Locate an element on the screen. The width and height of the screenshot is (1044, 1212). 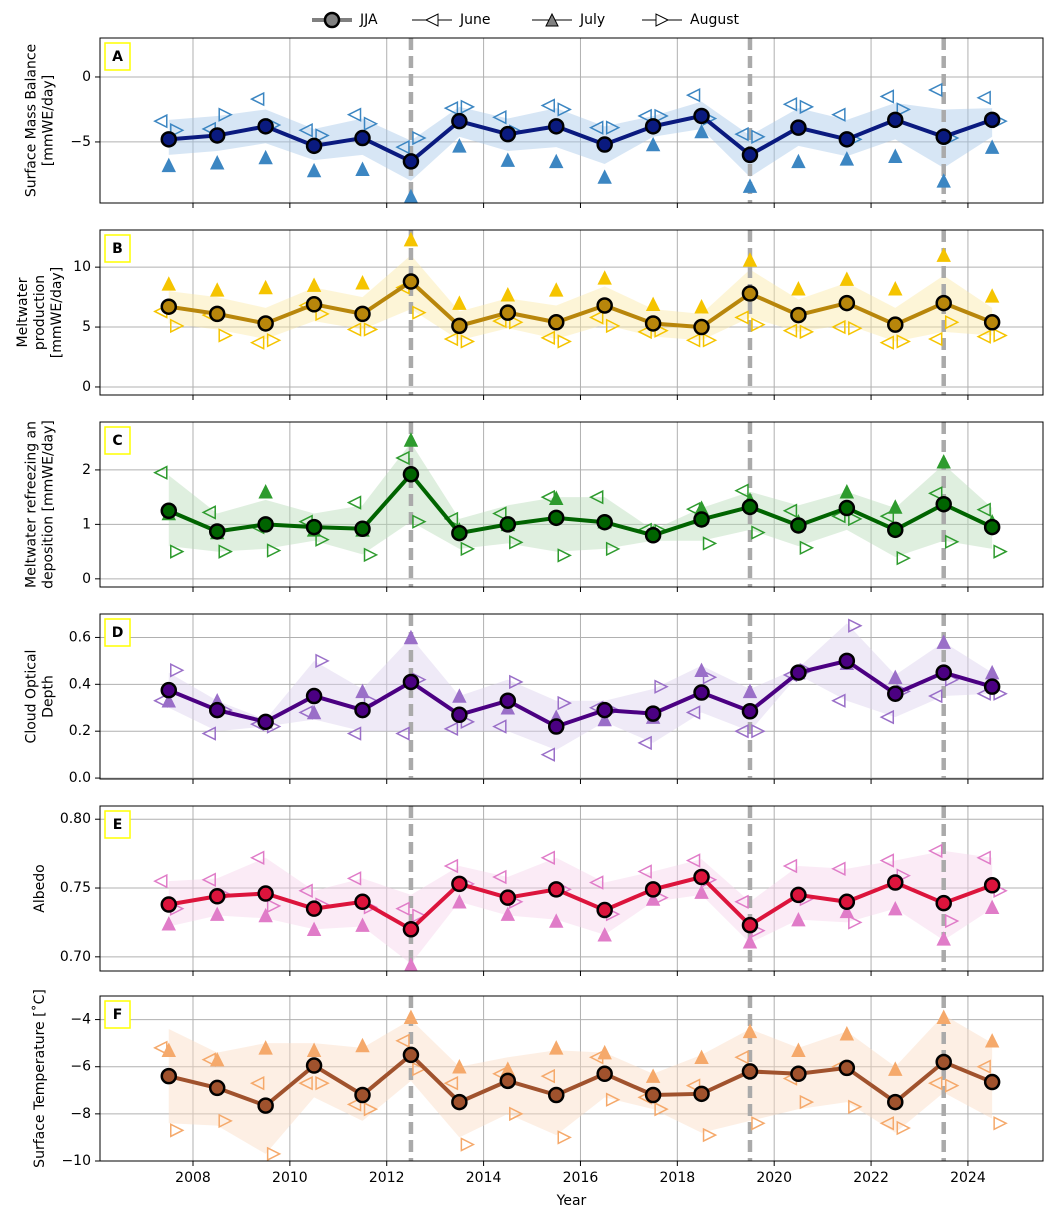
x-tick-label: 2016 is located at coordinates (581, 1178).